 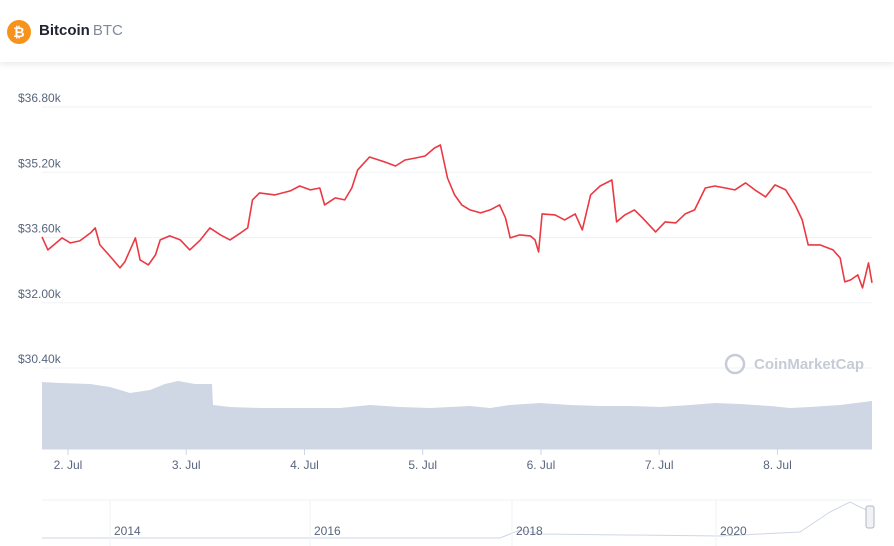 What do you see at coordinates (64, 30) in the screenshot?
I see `coin-title: Bitcoin` at bounding box center [64, 30].